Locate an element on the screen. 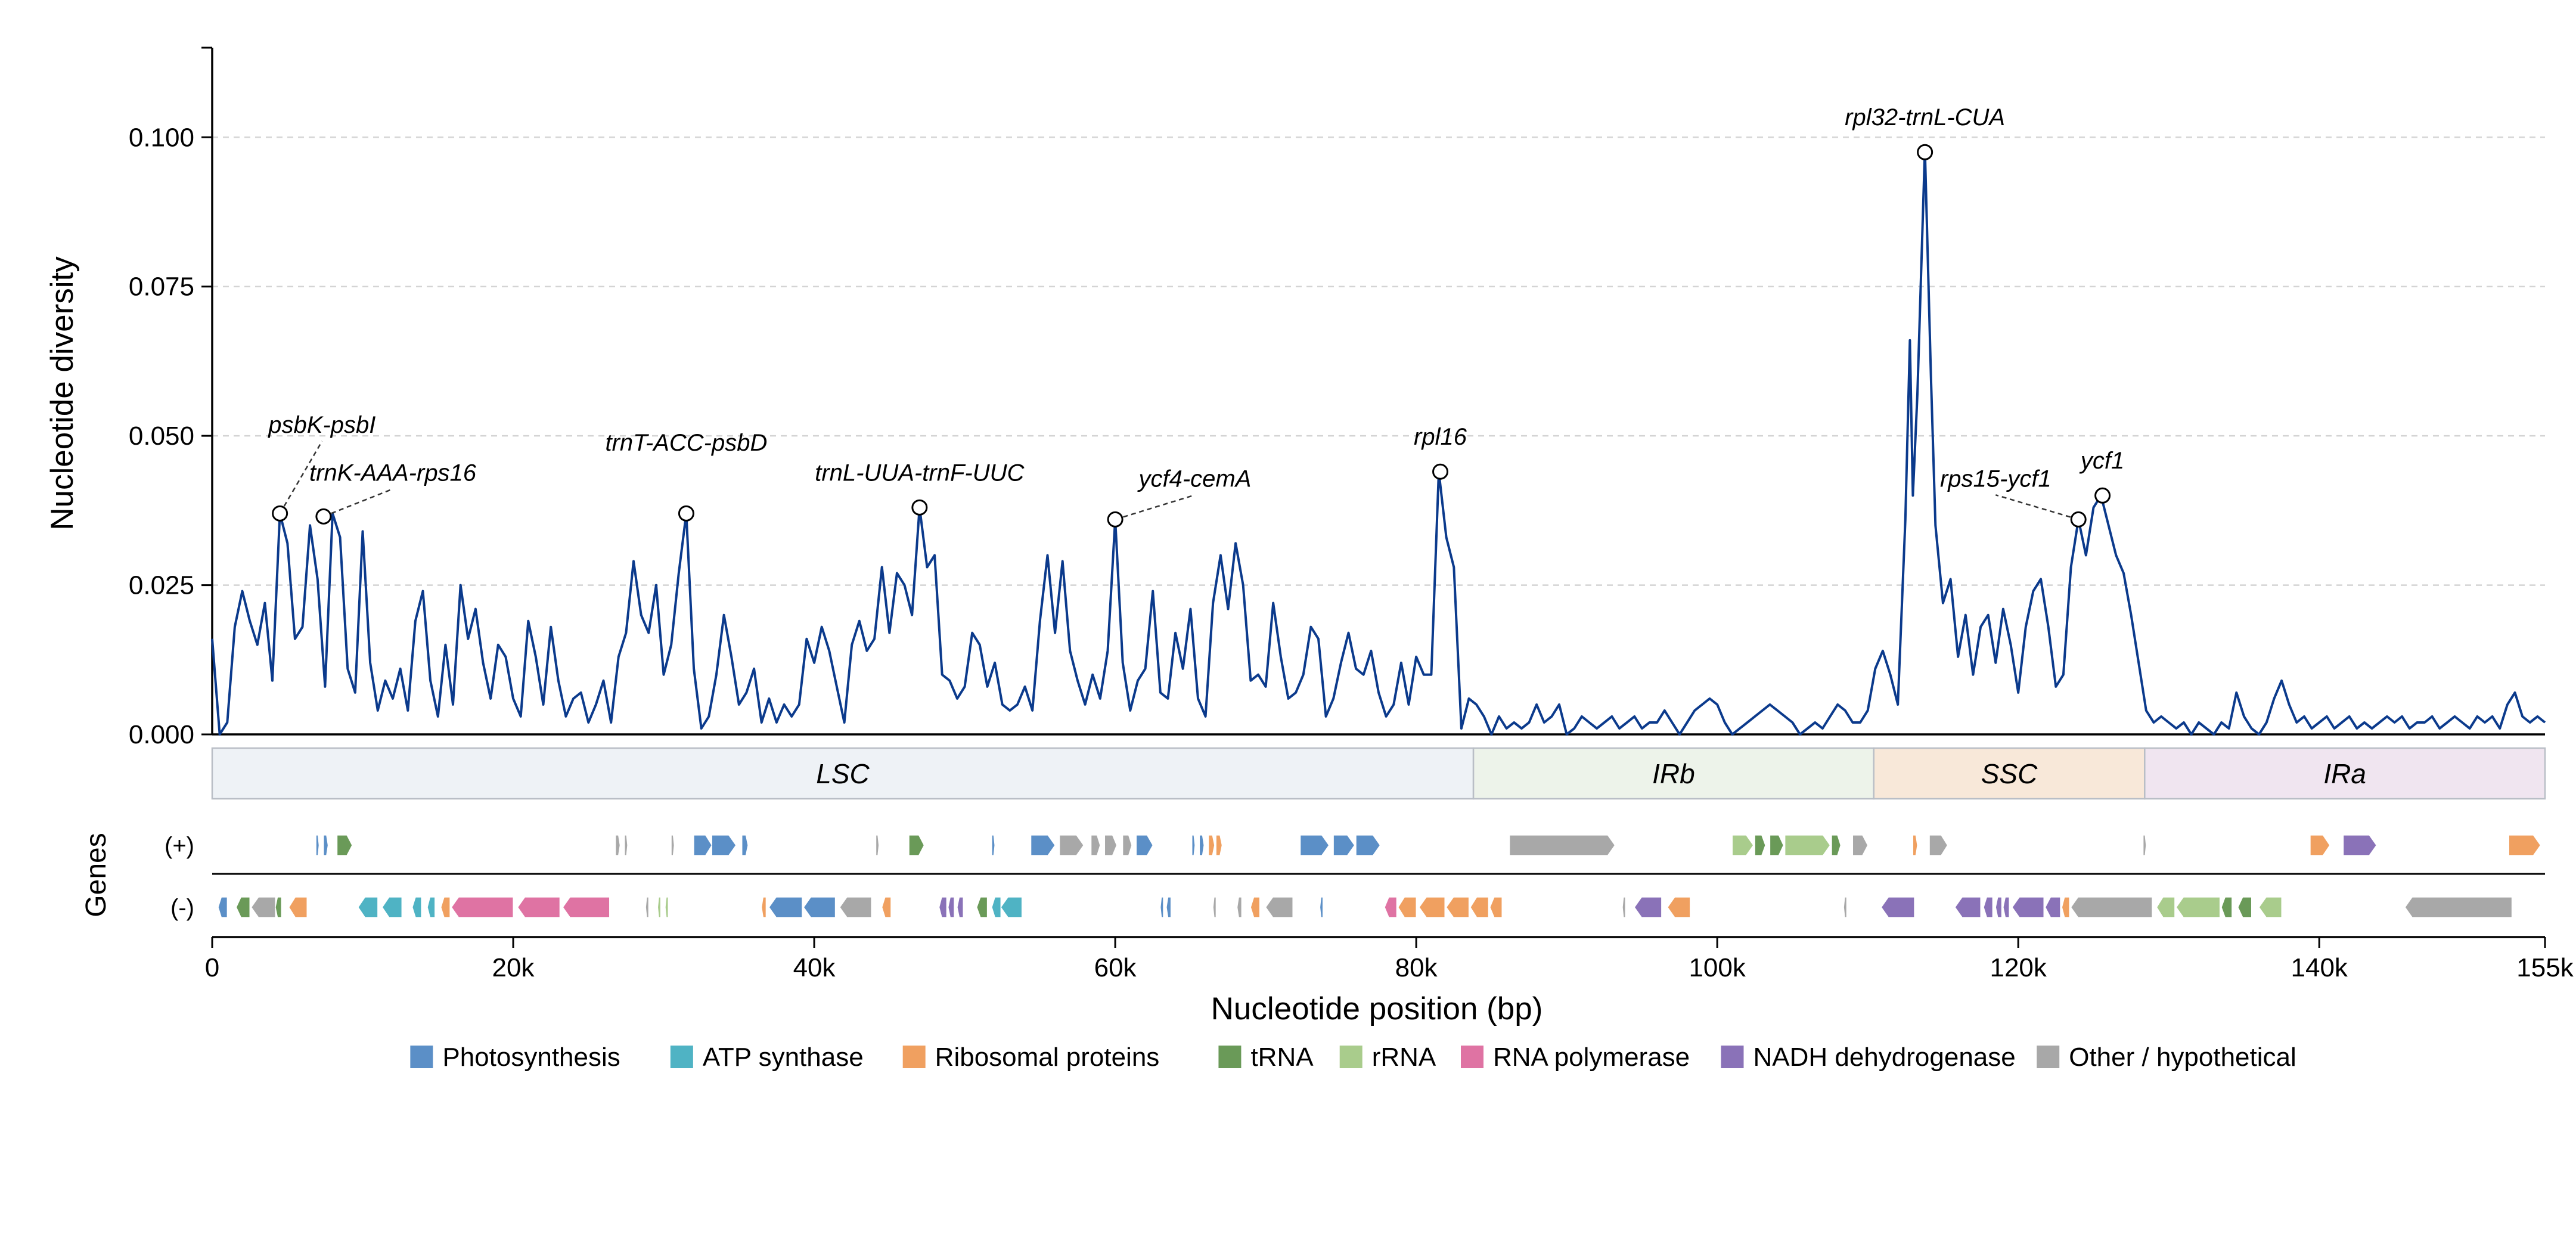 This screenshot has height=1253, width=2576. annotation-leader is located at coordinates (1156, 507).